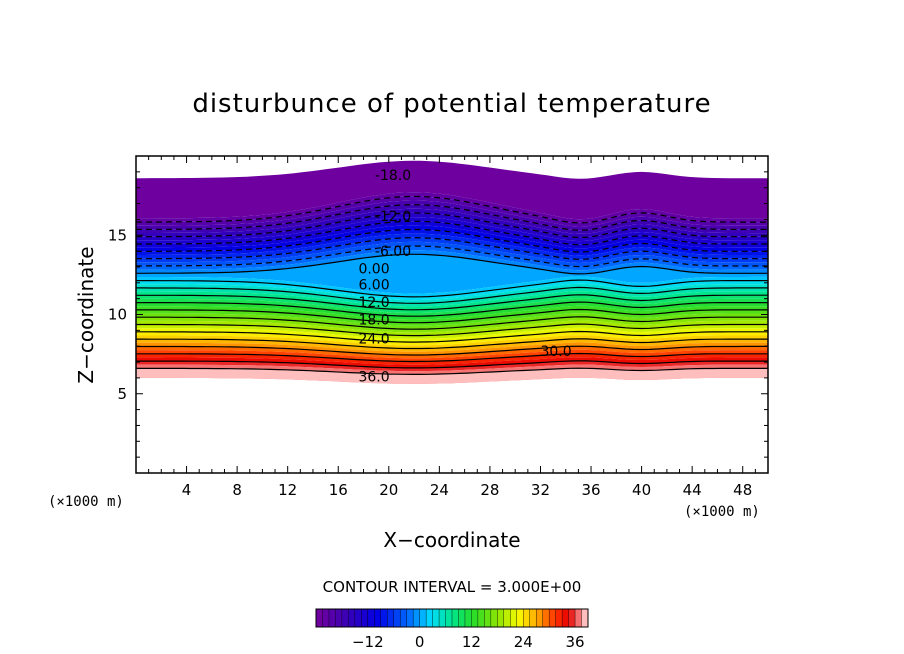  Describe the element at coordinates (237, 490) in the screenshot. I see `x-tick-label: 8` at that location.